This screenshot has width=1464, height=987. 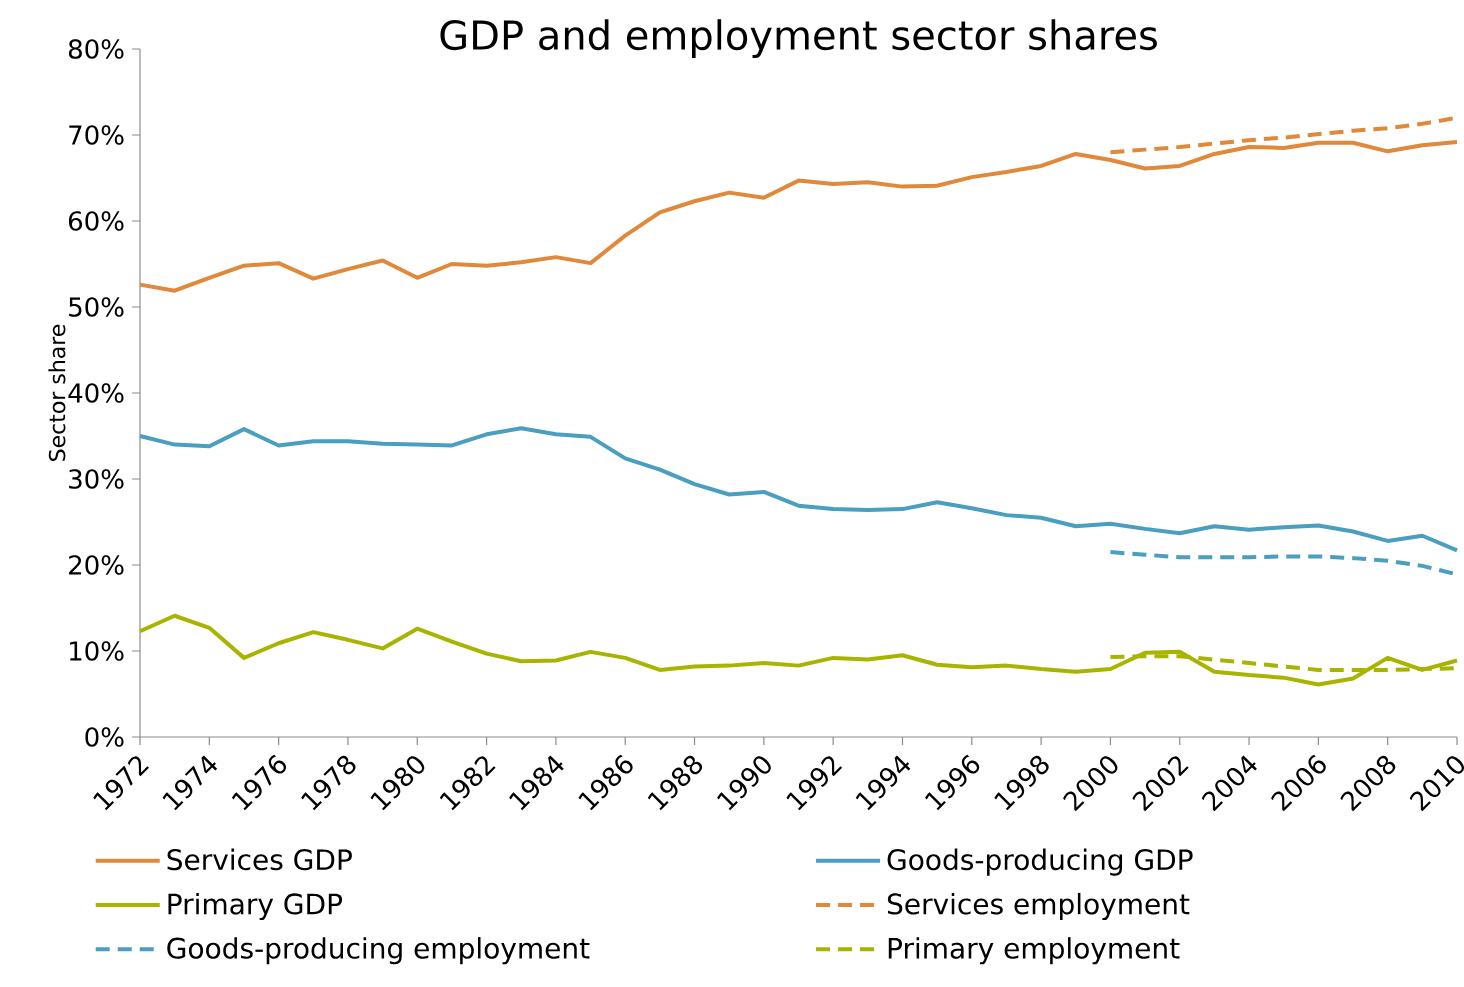 What do you see at coordinates (378, 951) in the screenshot?
I see `legend-label: Goods-producing employment` at bounding box center [378, 951].